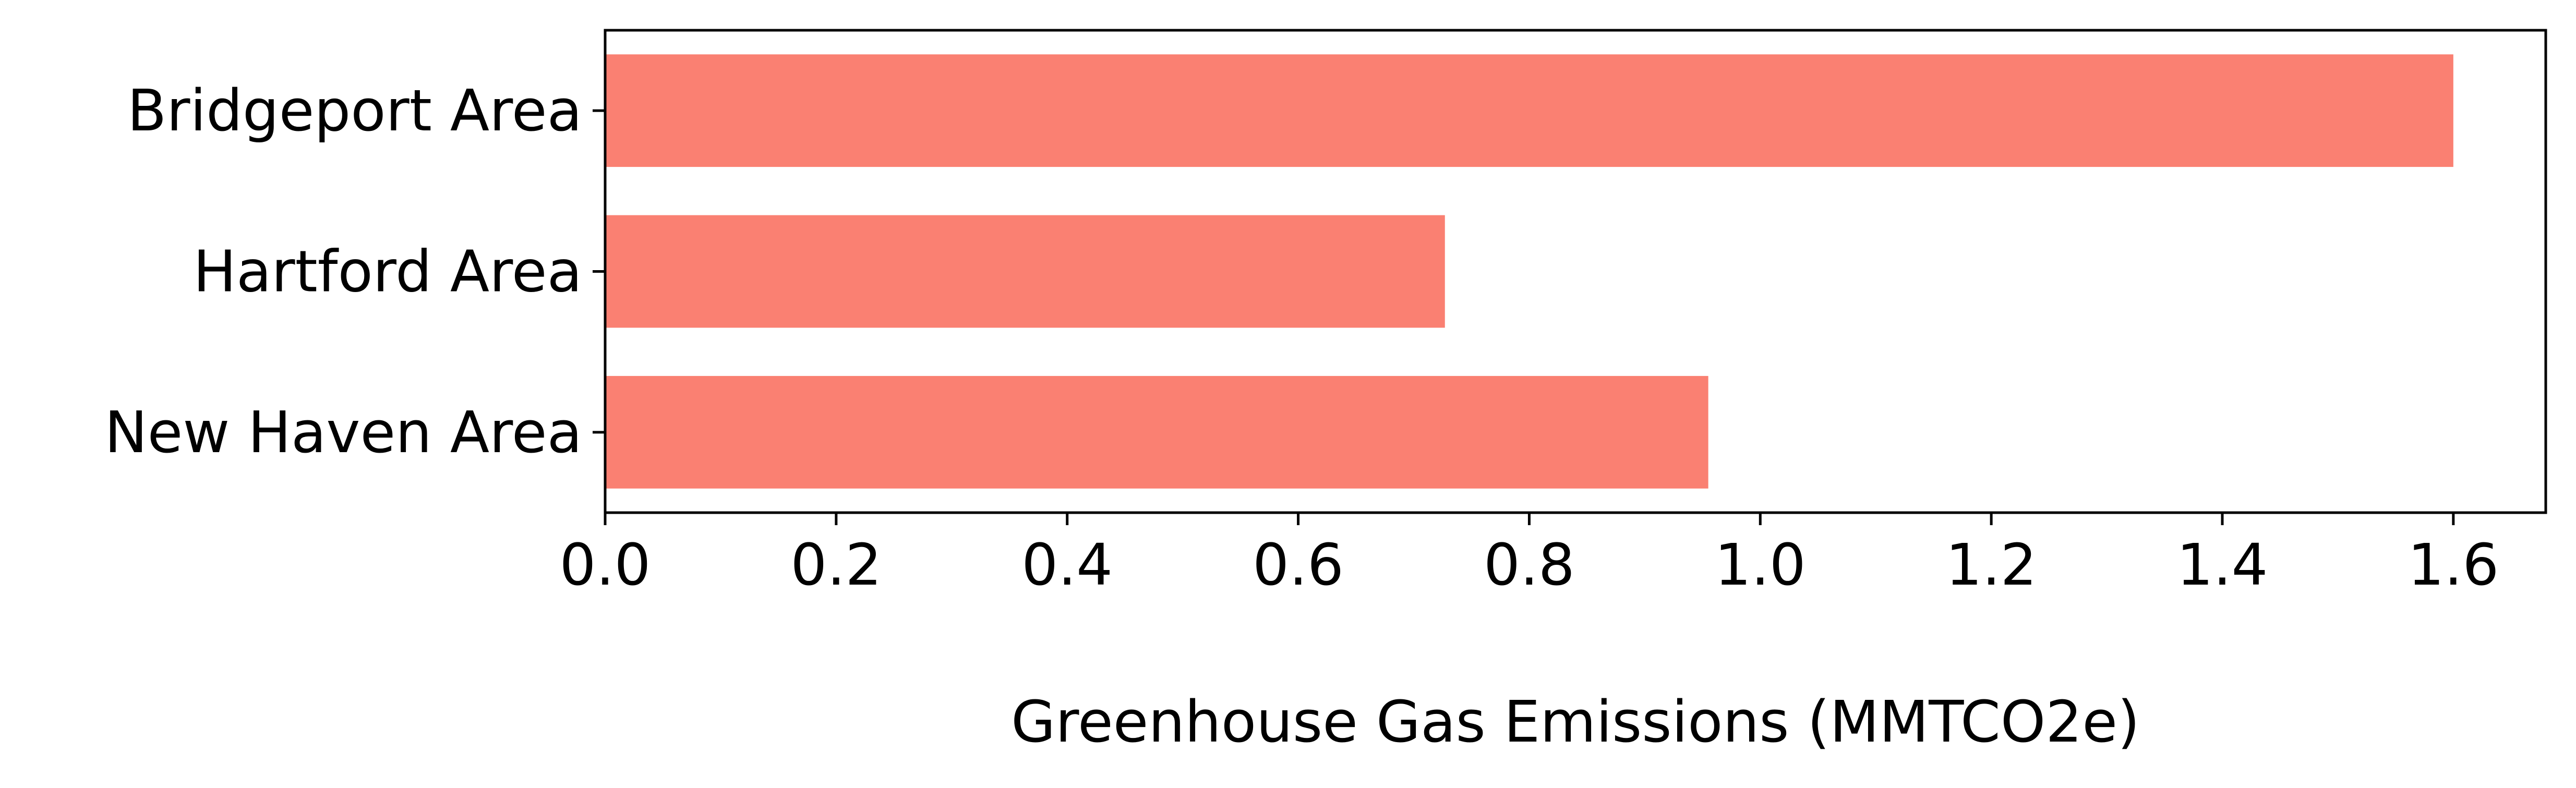 The image size is (2576, 788). Describe the element at coordinates (2222, 564) in the screenshot. I see `x-tick-label: 1.4` at that location.